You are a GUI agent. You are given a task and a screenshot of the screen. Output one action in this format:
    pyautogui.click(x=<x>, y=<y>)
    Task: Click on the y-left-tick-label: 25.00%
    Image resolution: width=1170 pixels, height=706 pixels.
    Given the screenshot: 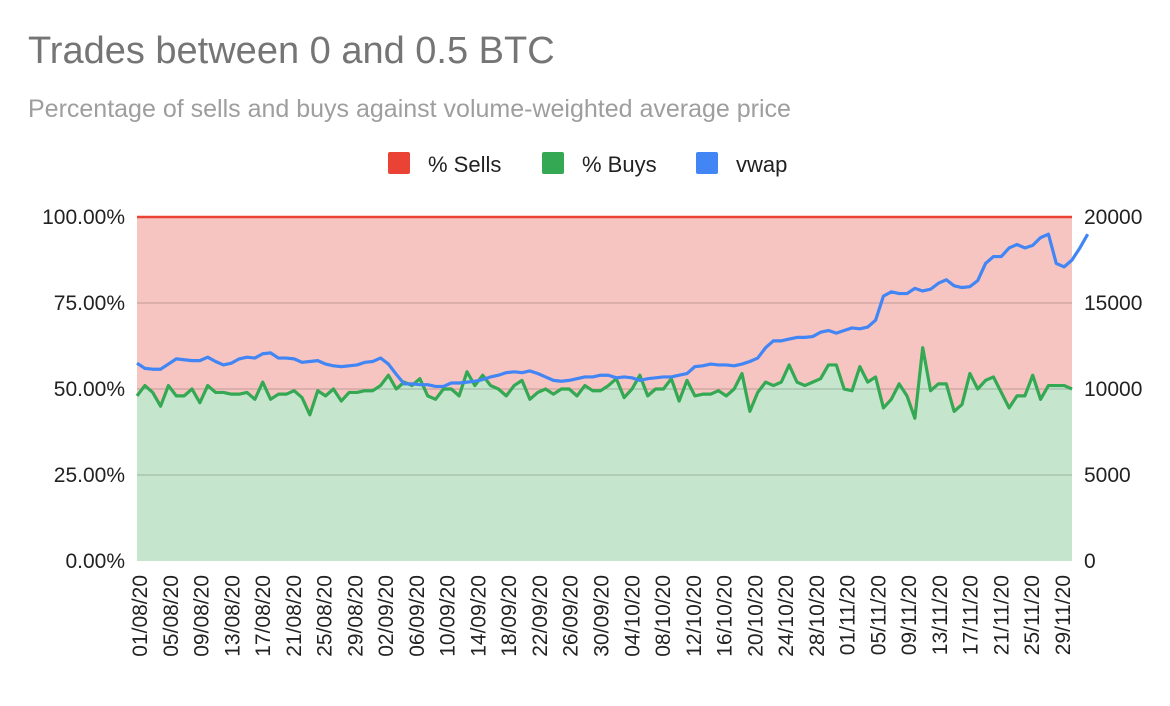 What is the action you would take?
    pyautogui.click(x=89, y=475)
    